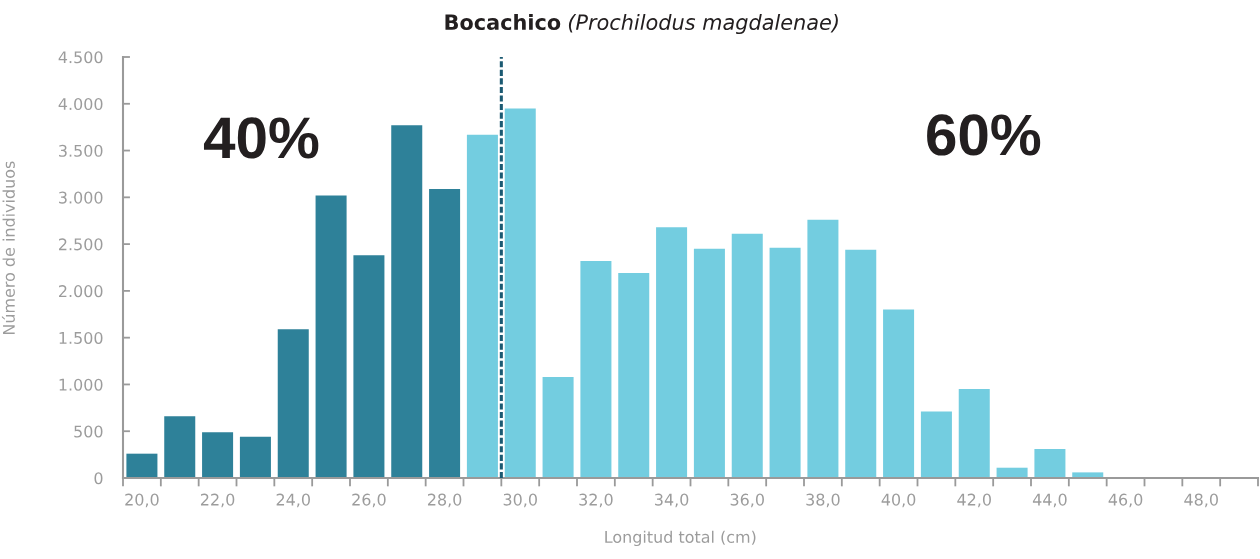 The width and height of the screenshot is (1260, 559). What do you see at coordinates (747, 500) in the screenshot?
I see `x-tick-label: 36,0` at bounding box center [747, 500].